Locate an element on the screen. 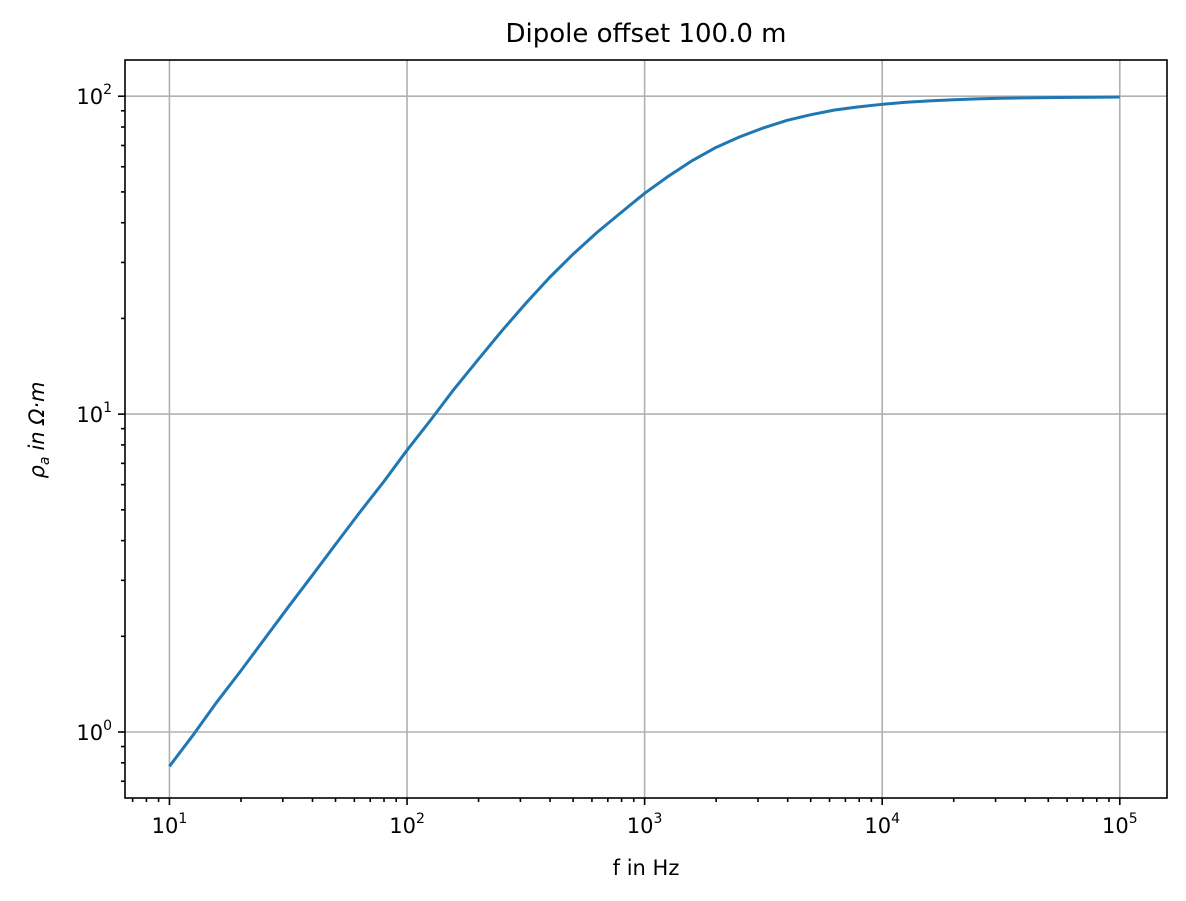  x-tick-label-exponent: 1 is located at coordinates (182, 819).